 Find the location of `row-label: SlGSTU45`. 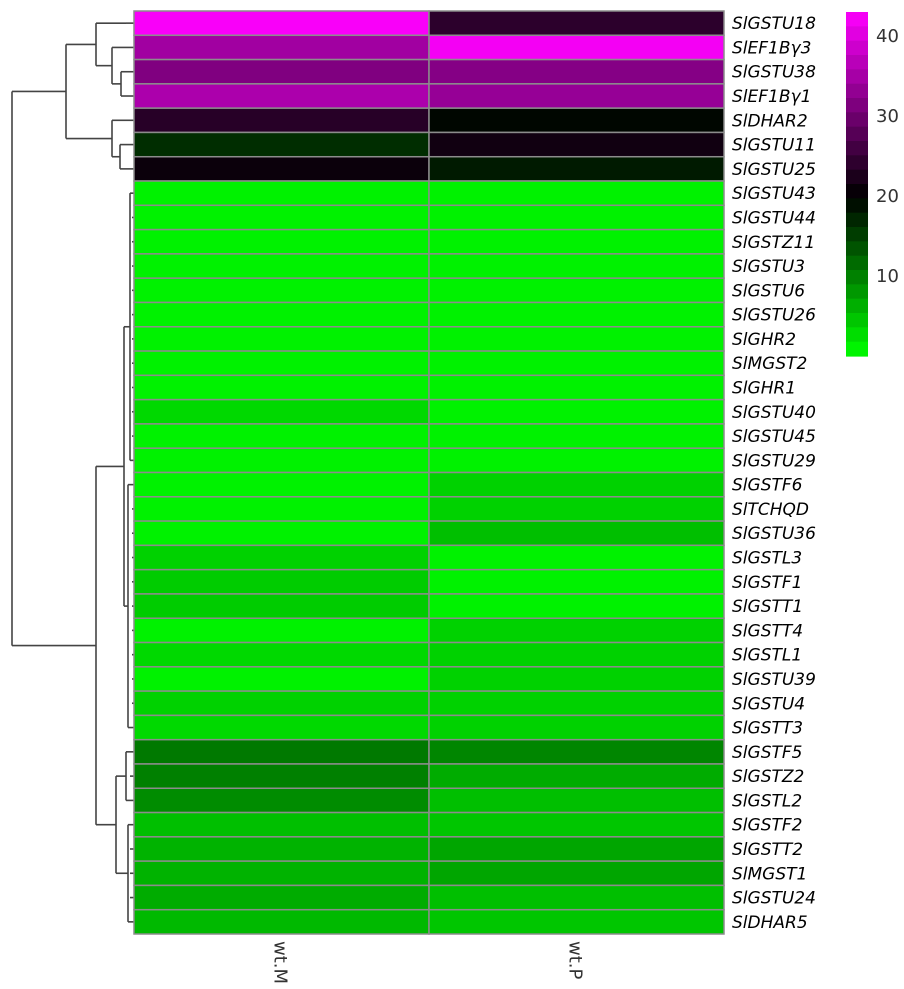

row-label: SlGSTU45 is located at coordinates (774, 437).